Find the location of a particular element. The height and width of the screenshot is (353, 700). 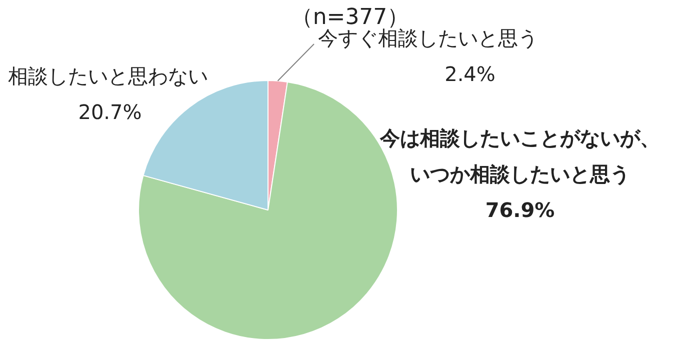

slice-label: 相談したいと思わない is located at coordinates (108, 76).